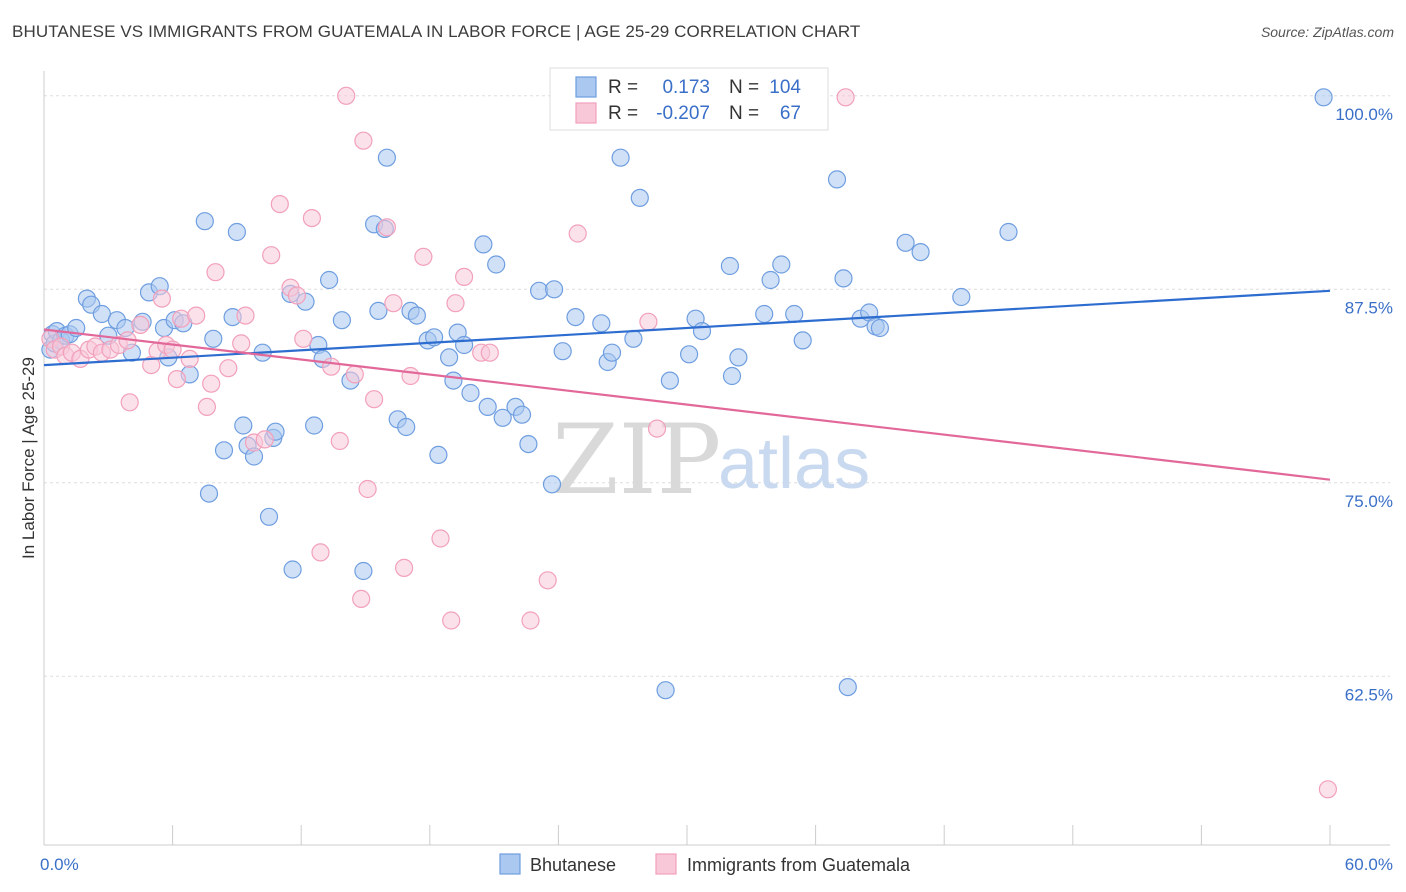 The width and height of the screenshot is (1406, 892). What do you see at coordinates (636, 460) in the screenshot?
I see `watermark-zip: ZIP` at bounding box center [636, 460].